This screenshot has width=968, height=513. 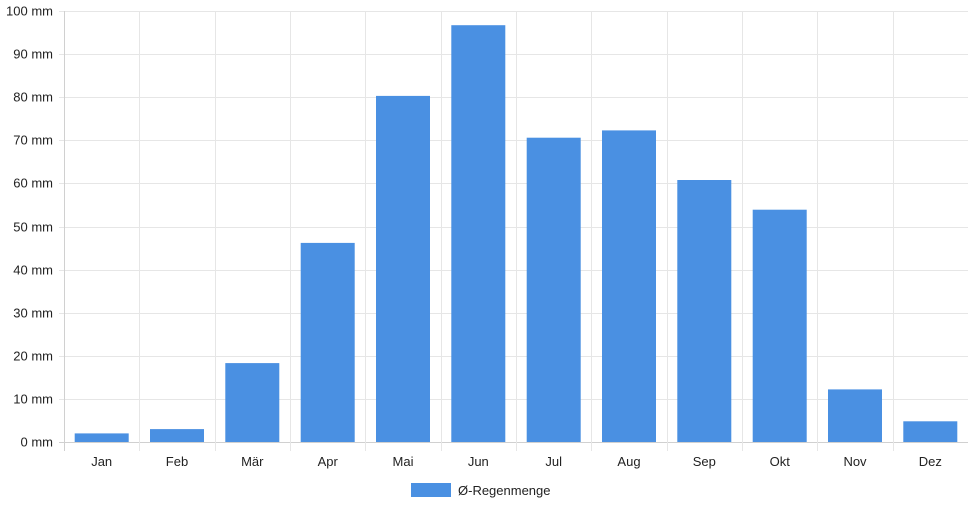 What do you see at coordinates (101, 461) in the screenshot?
I see `x-tick-label: Jan` at bounding box center [101, 461].